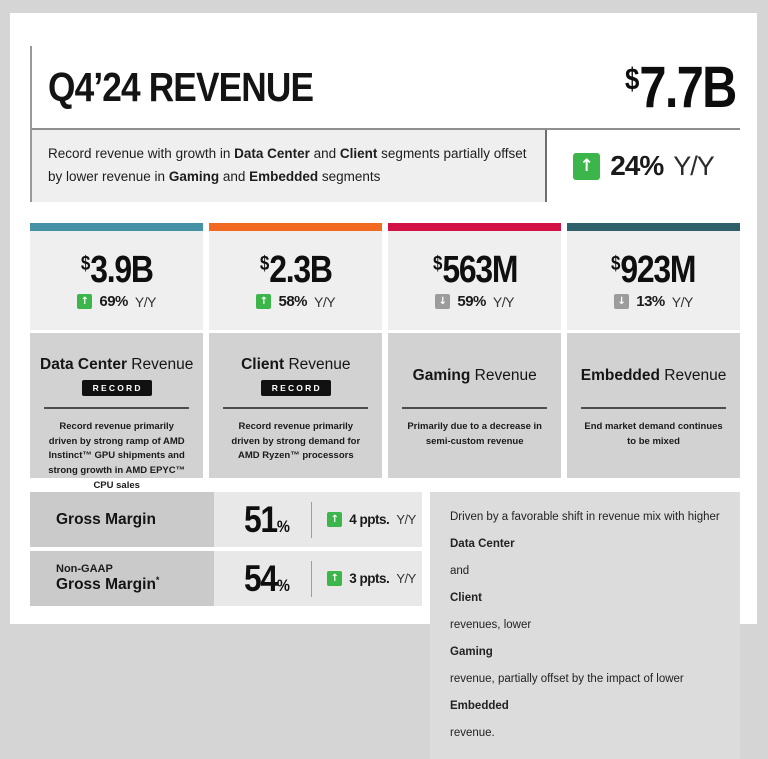 This screenshot has height=759, width=768. I want to click on margin-percent-number: 51, so click(261, 519).